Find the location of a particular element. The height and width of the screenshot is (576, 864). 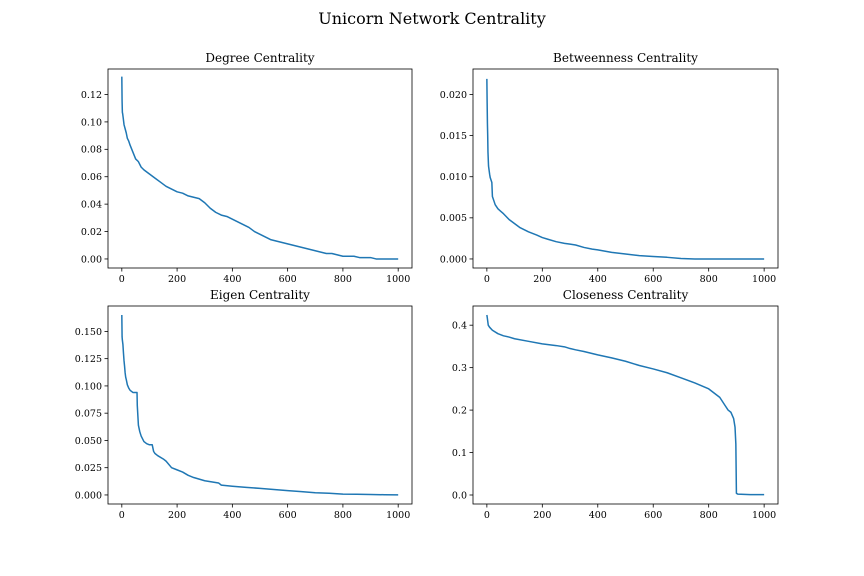

eigen-x-tick-label: 1000 is located at coordinates (398, 515).